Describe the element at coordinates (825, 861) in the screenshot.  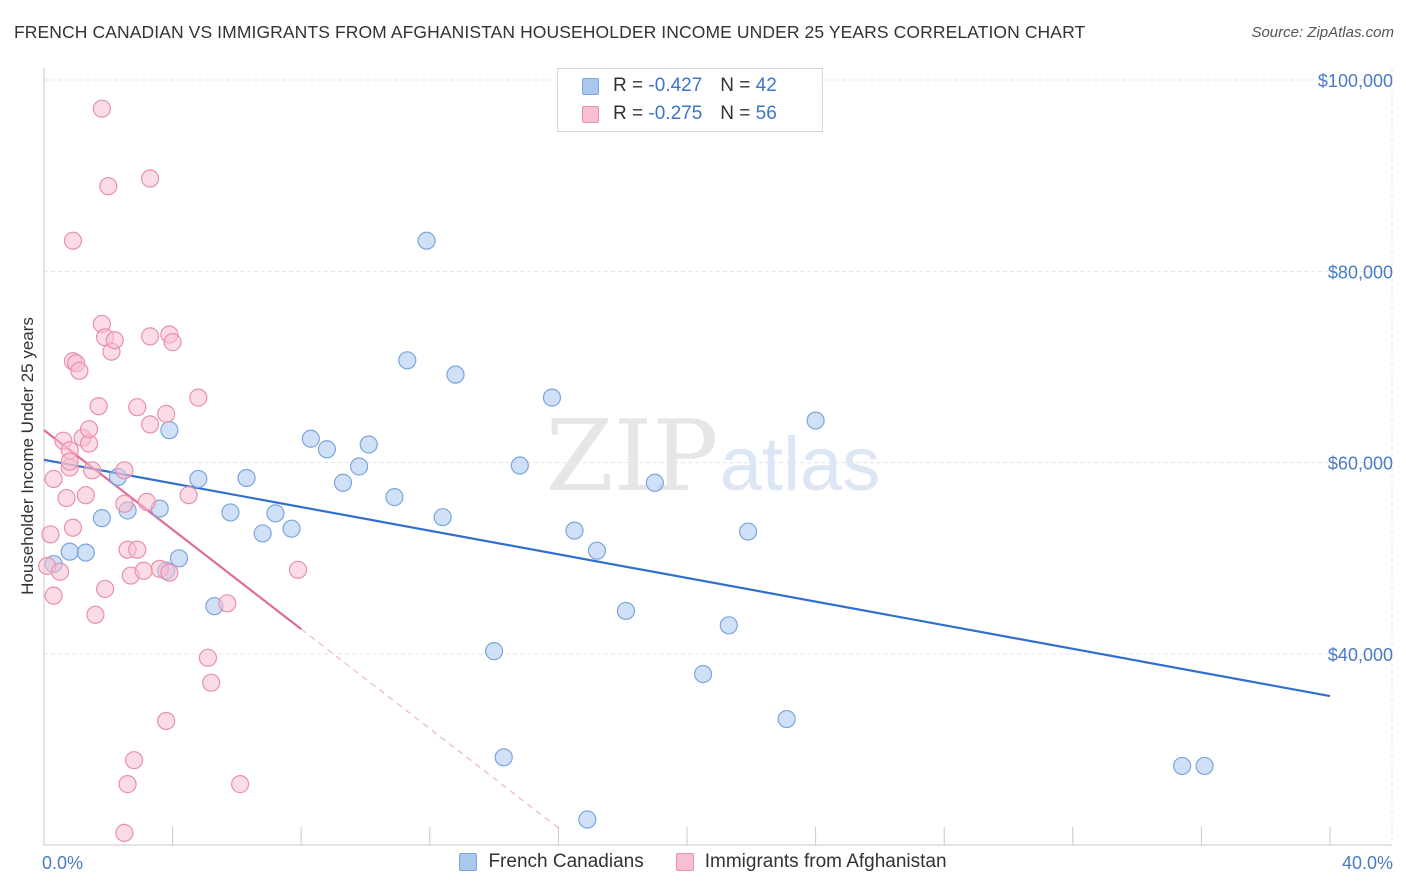
I see `legend-label: Immigrants from Afghanistan` at that location.